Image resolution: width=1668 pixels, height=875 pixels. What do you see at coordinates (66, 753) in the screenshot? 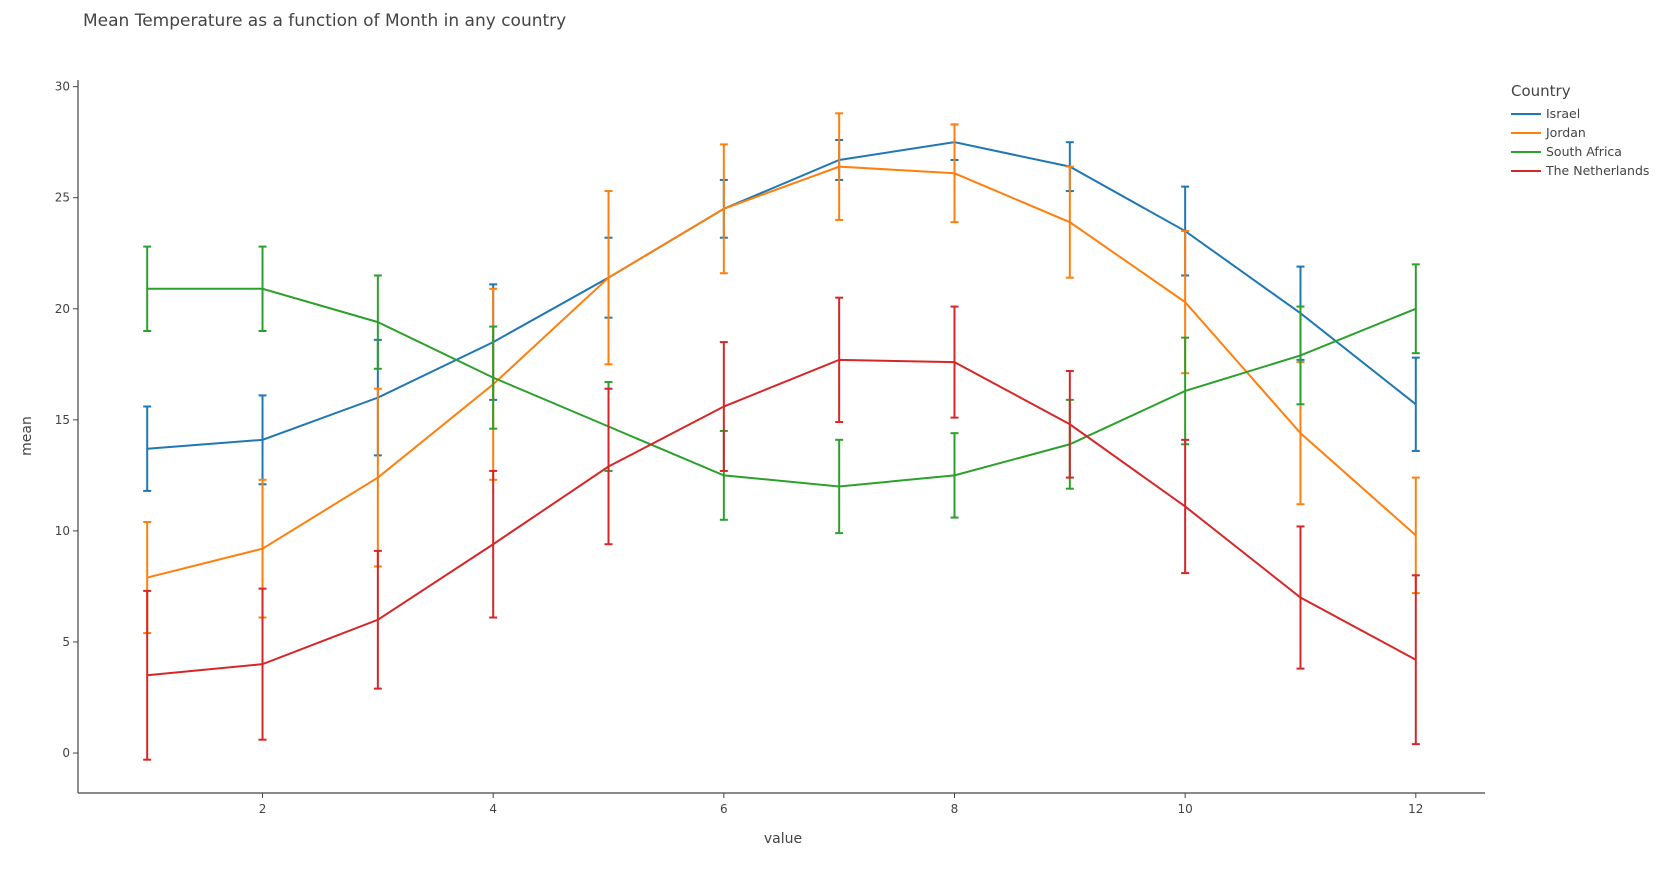
I see `y-tick-label: 0` at bounding box center [66, 753].